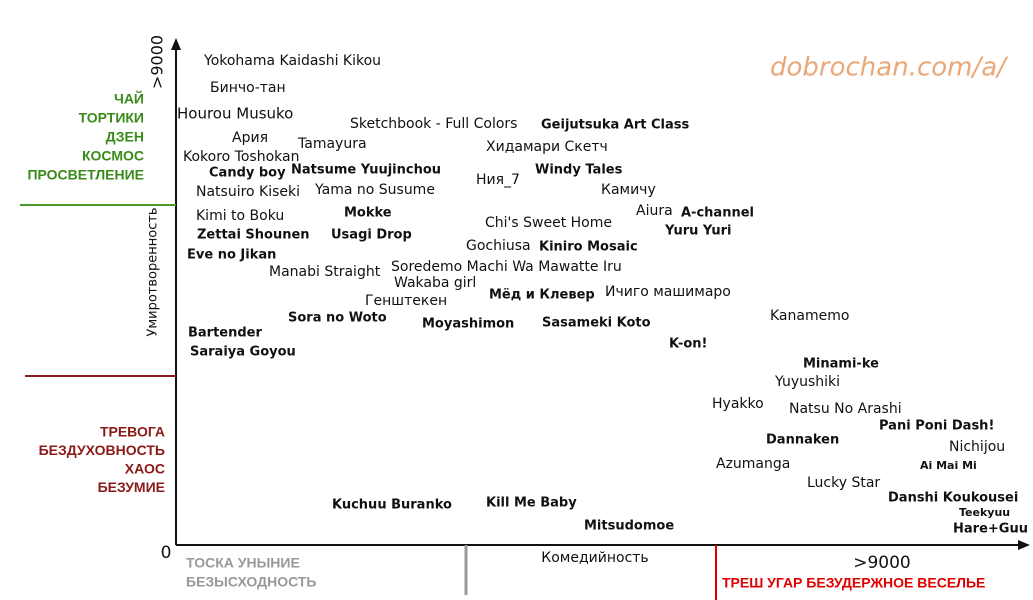 The height and width of the screenshot is (600, 1033). I want to click on anime-title: Wakaba girl, so click(435, 283).